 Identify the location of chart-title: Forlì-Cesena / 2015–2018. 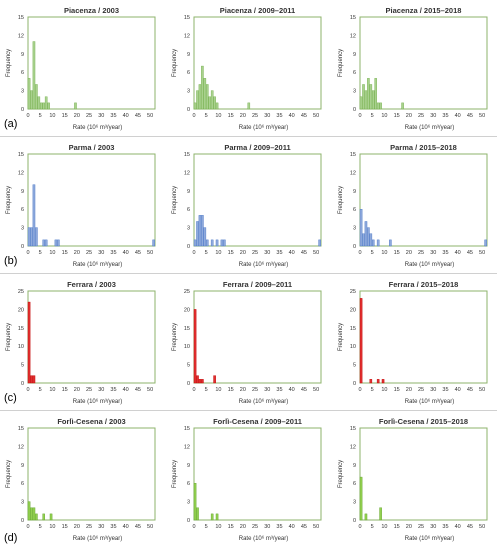
(423, 421).